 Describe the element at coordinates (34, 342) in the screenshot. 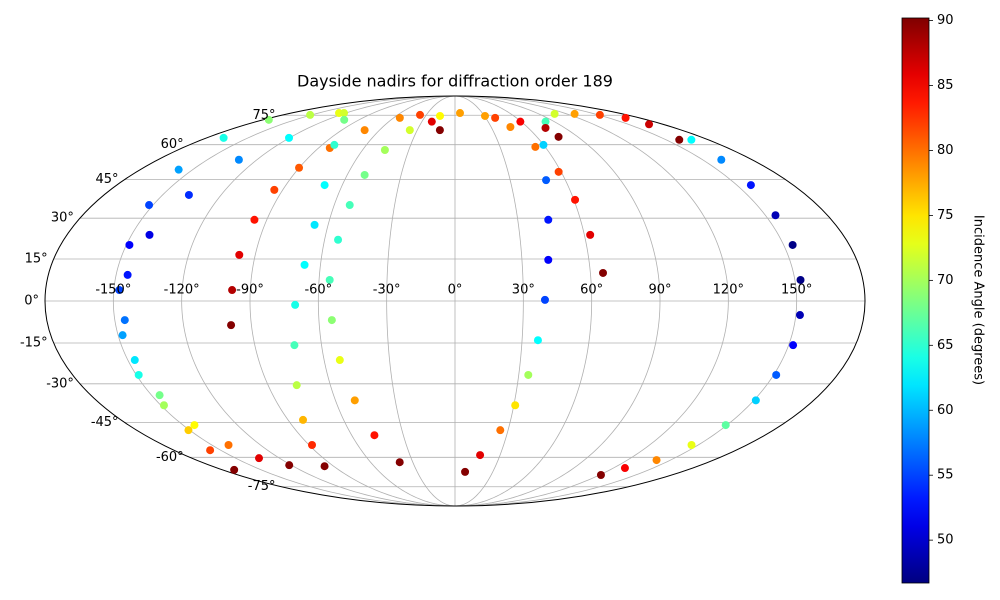

I see `y-tick-label: -15°` at that location.